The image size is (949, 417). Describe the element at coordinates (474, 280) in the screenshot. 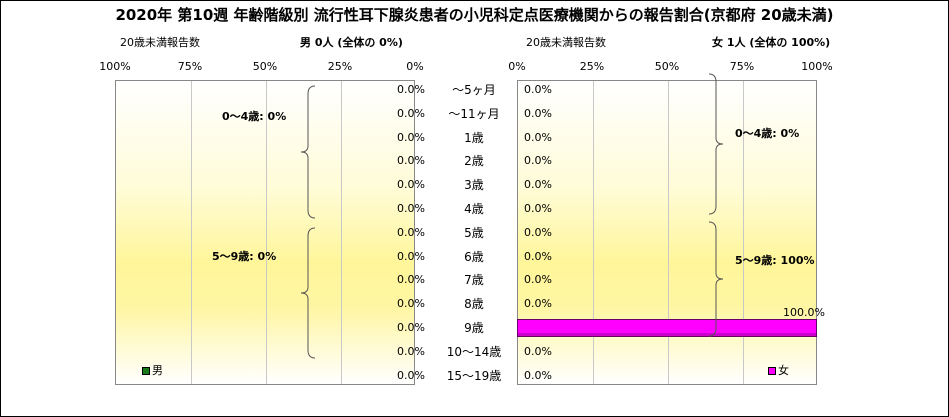

I see `category-label: 7歳` at that location.